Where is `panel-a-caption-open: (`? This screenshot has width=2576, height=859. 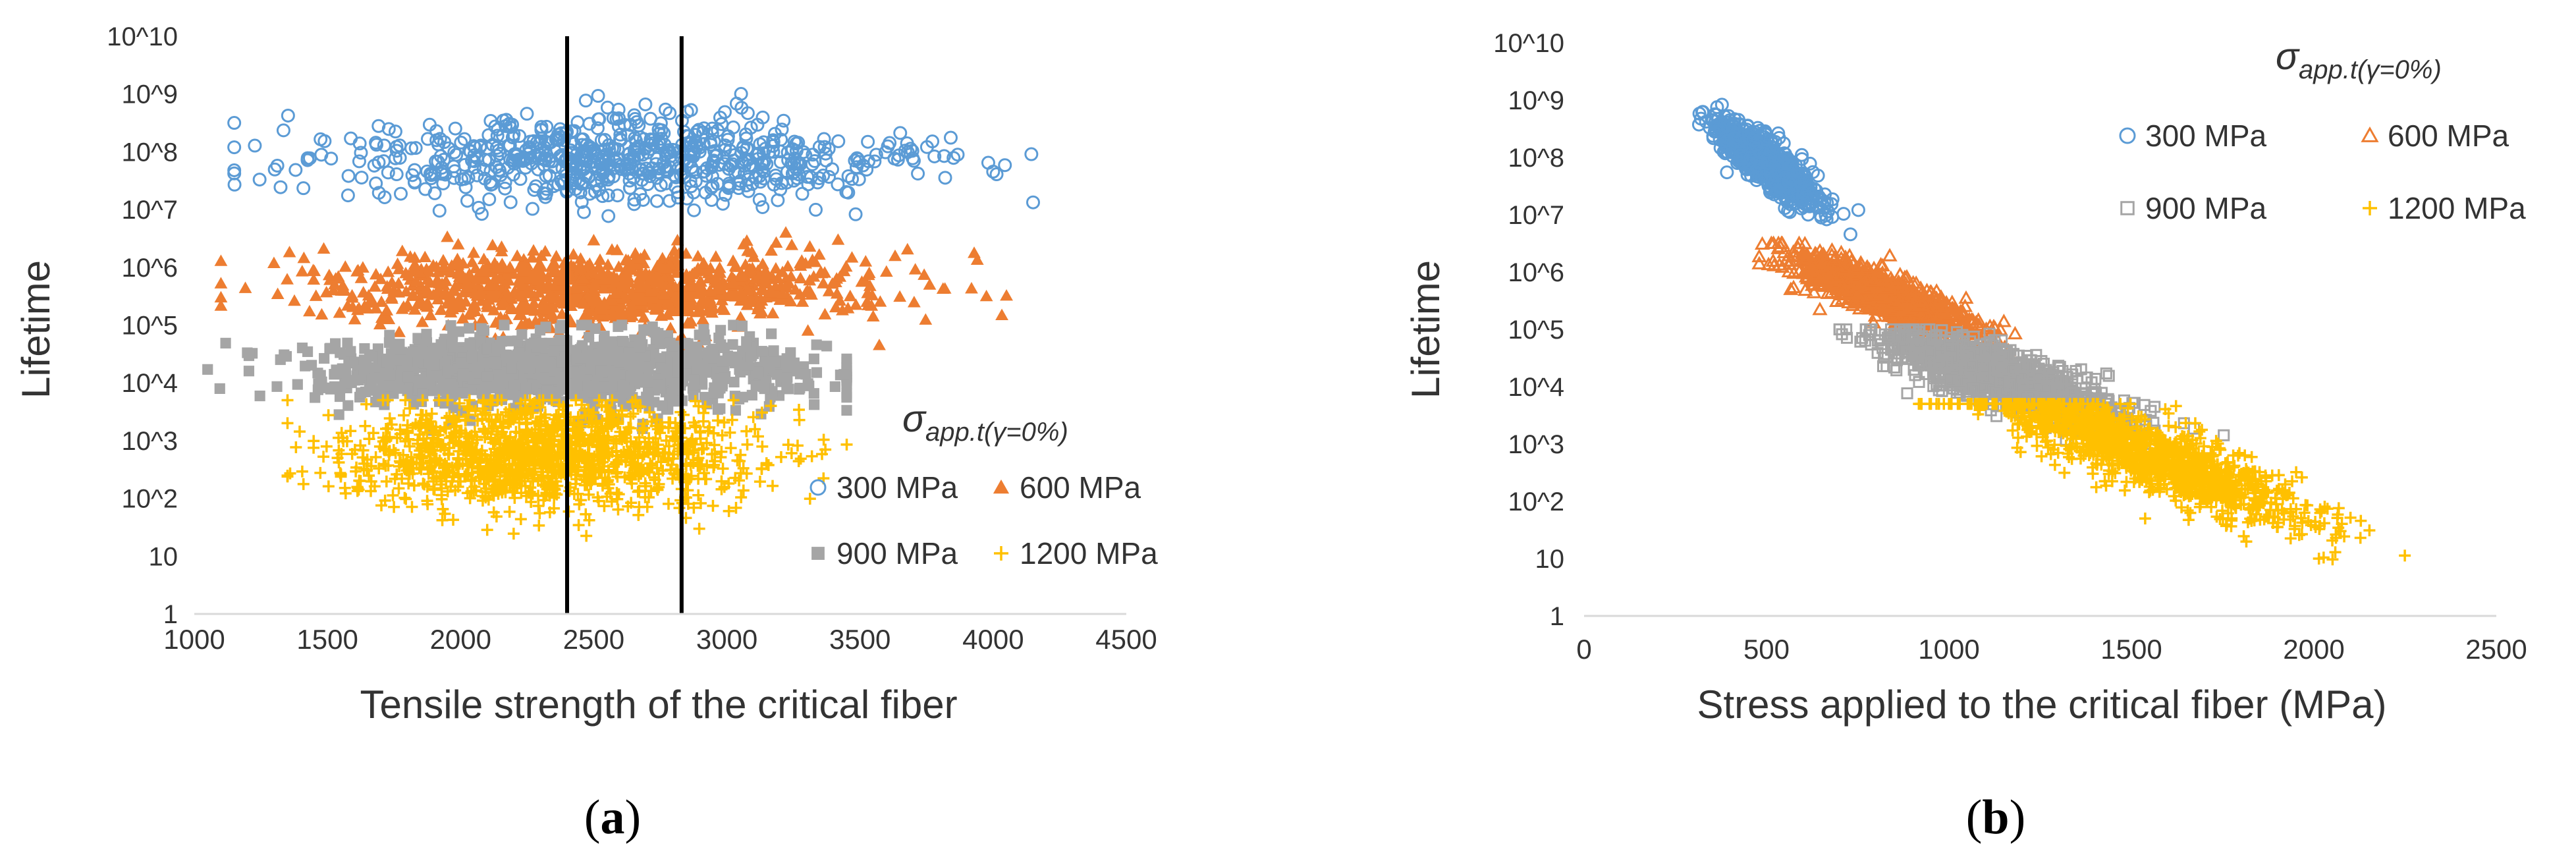 panel-a-caption-open: ( is located at coordinates (592, 817).